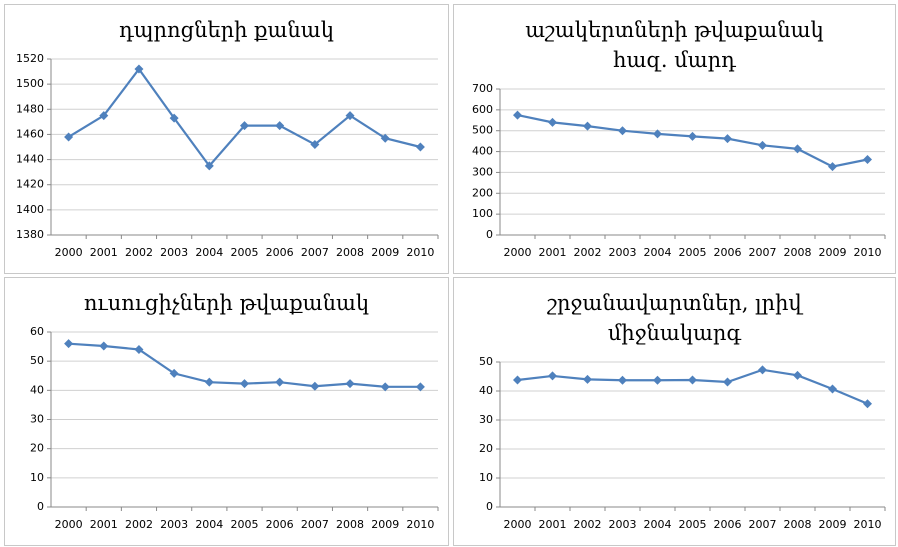 This screenshot has width=898, height=547. I want to click on y-tick-label: 1520, so click(30, 58).